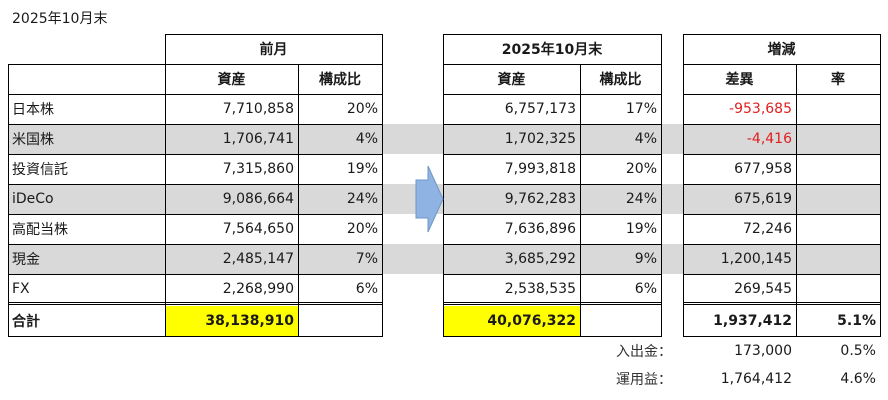 This screenshot has height=400, width=888. What do you see at coordinates (644, 352) in the screenshot?
I see `summary-label-deposit: 入出金：` at bounding box center [644, 352].